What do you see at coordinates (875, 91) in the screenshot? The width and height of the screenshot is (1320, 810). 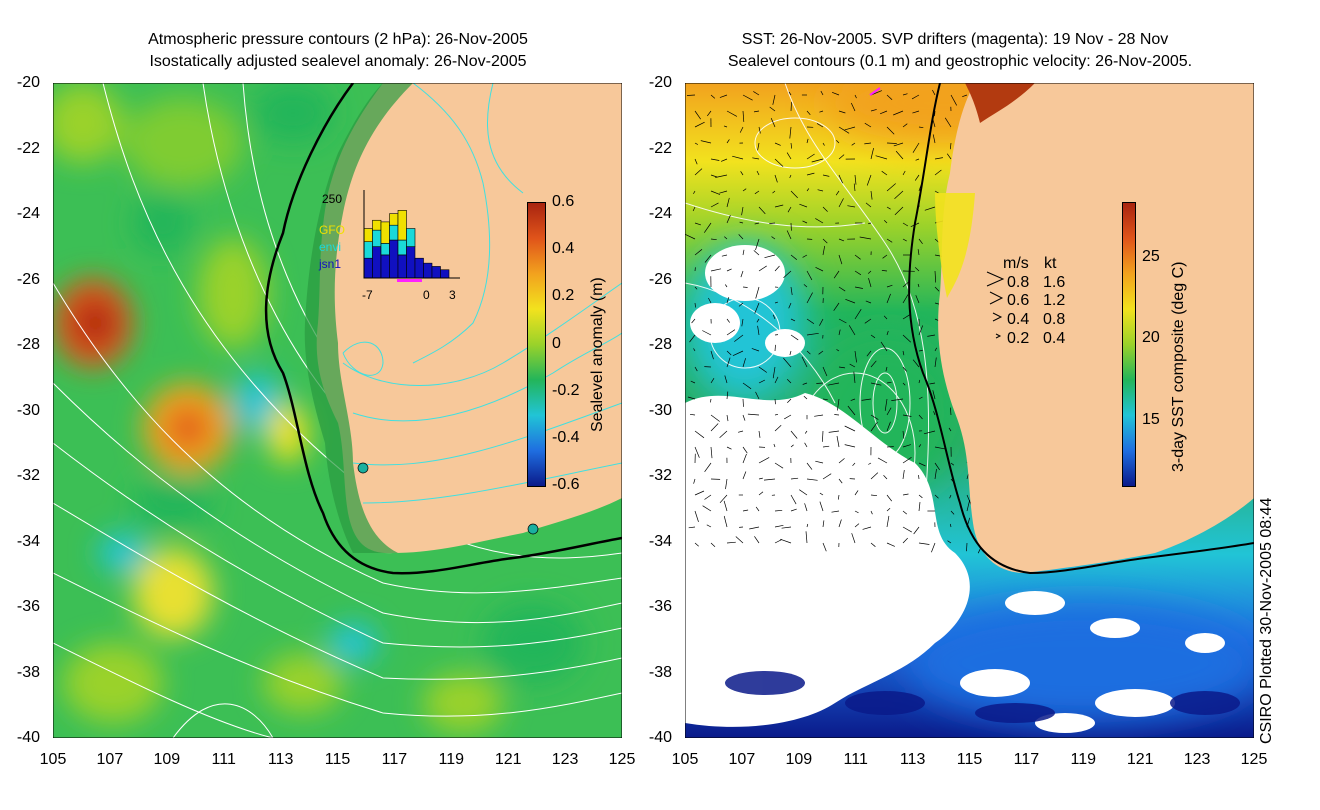 I see `svp-drifter-track` at bounding box center [875, 91].